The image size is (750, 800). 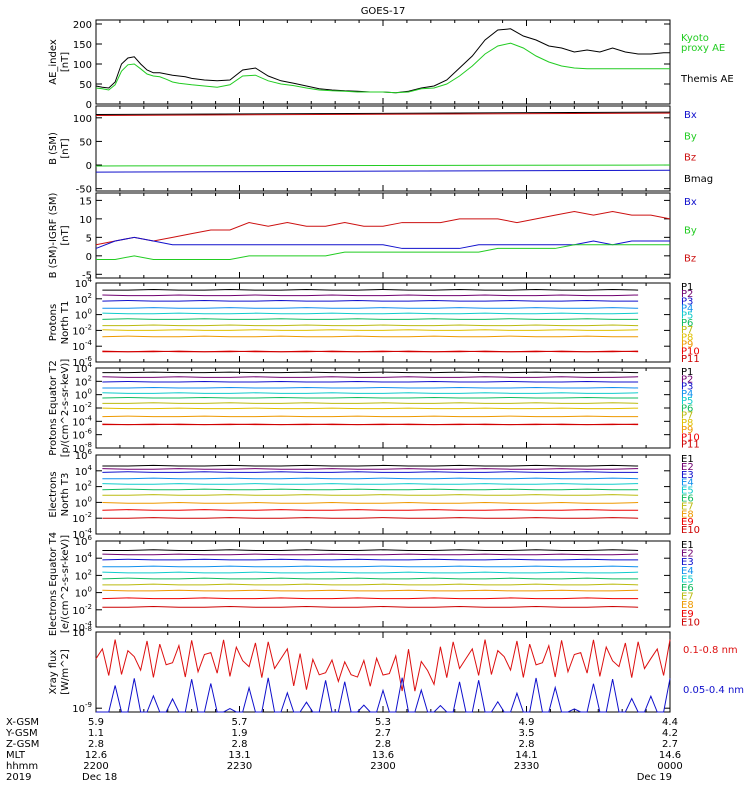 What do you see at coordinates (239, 755) in the screenshot?
I see `ephem-value: 13.1` at bounding box center [239, 755].